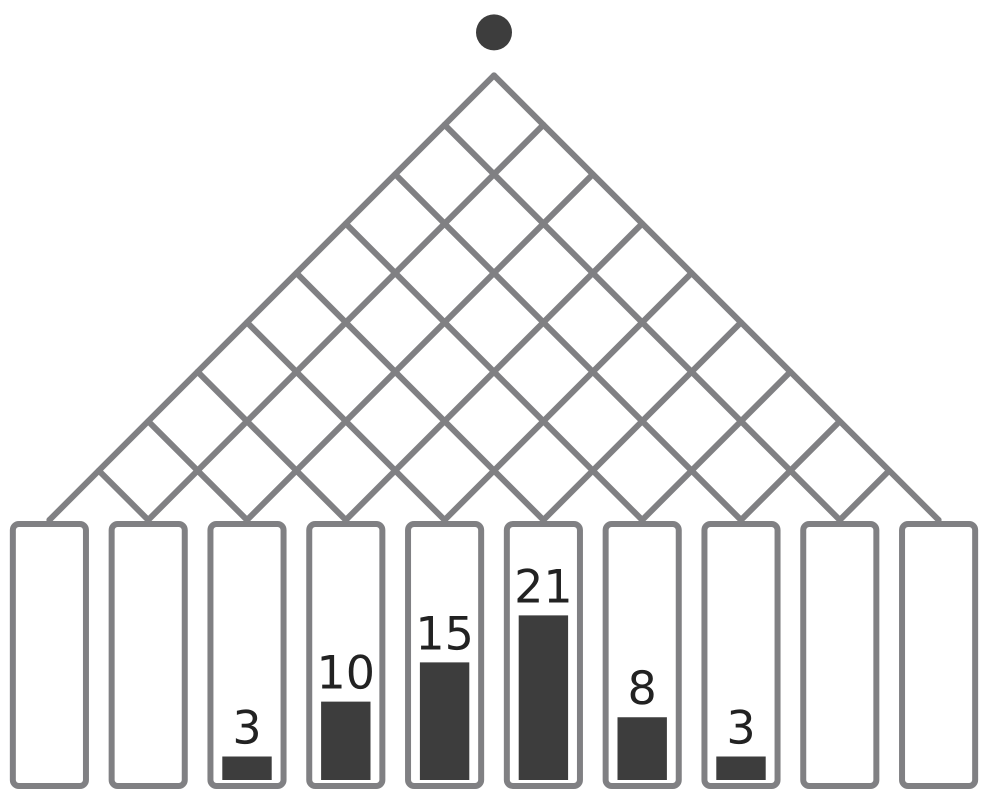  What do you see at coordinates (444, 633) in the screenshot?
I see `data-label: 15` at bounding box center [444, 633].